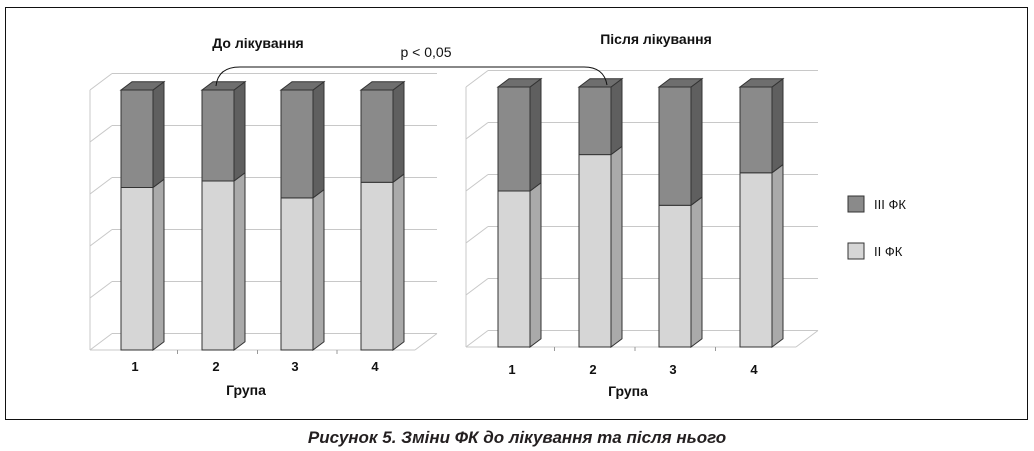 The image size is (1034, 451). I want to click on panel-title: Після лікування, so click(656, 39).